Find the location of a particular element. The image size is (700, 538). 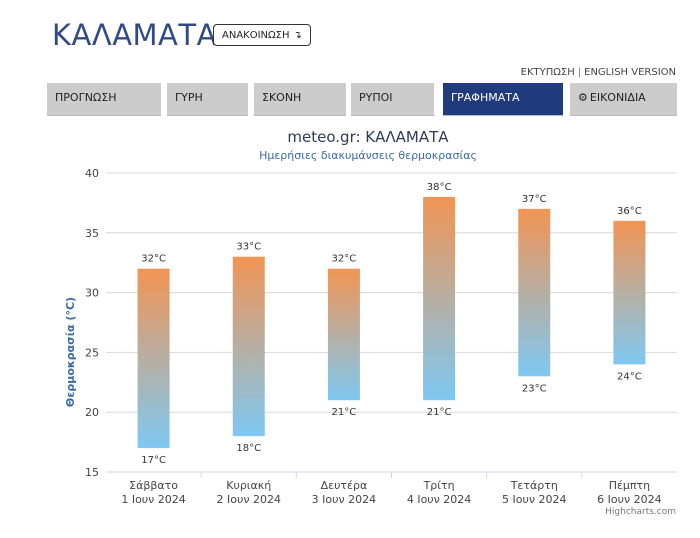

tab-widgets: ⚙ ΕΙΚΟΝΙΔΙΑ is located at coordinates (623, 99).